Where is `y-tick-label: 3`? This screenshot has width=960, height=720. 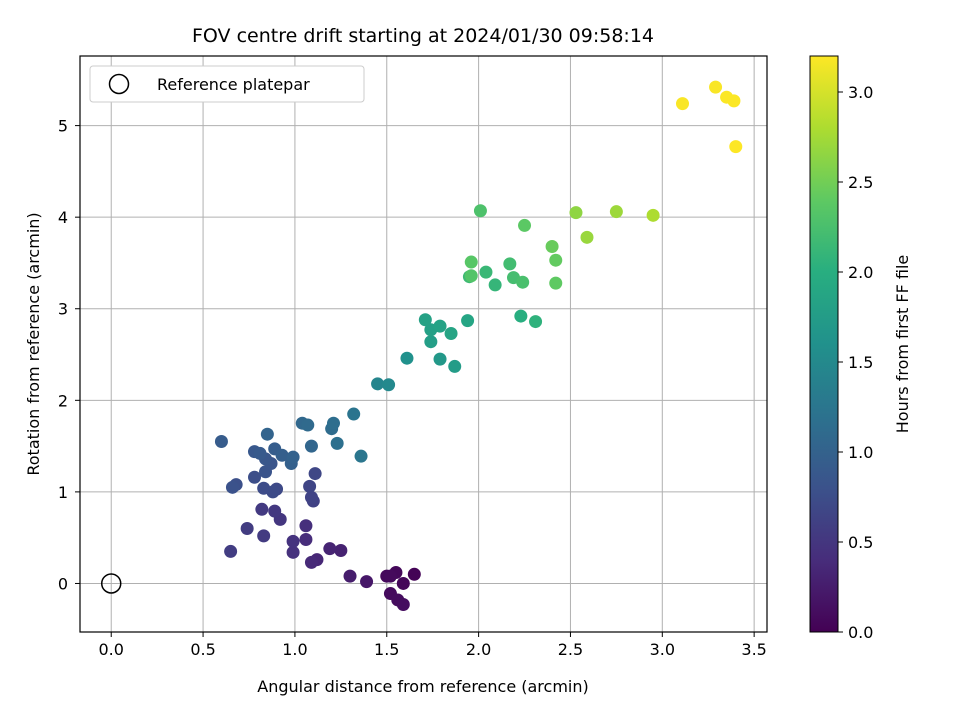 y-tick-label: 3 is located at coordinates (63, 309).